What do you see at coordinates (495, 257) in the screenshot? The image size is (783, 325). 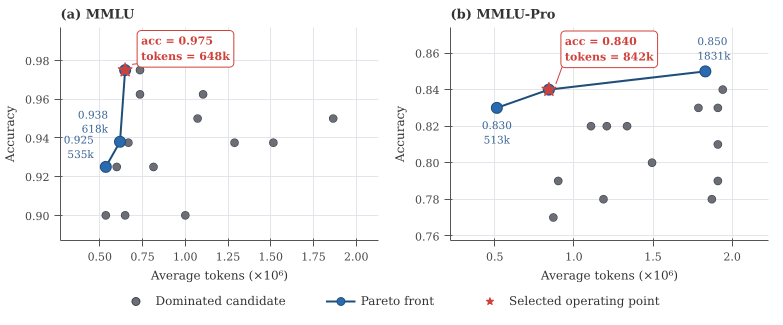 I see `x-tick-label: 0.5` at bounding box center [495, 257].